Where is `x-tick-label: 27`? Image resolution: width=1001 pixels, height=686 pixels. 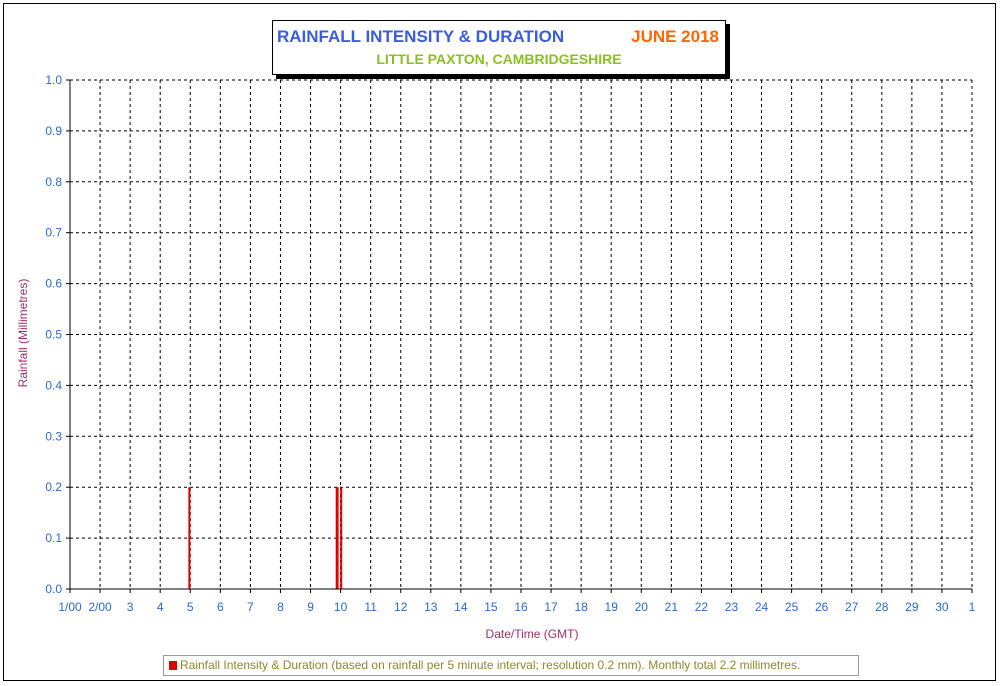
x-tick-label: 27 is located at coordinates (852, 607).